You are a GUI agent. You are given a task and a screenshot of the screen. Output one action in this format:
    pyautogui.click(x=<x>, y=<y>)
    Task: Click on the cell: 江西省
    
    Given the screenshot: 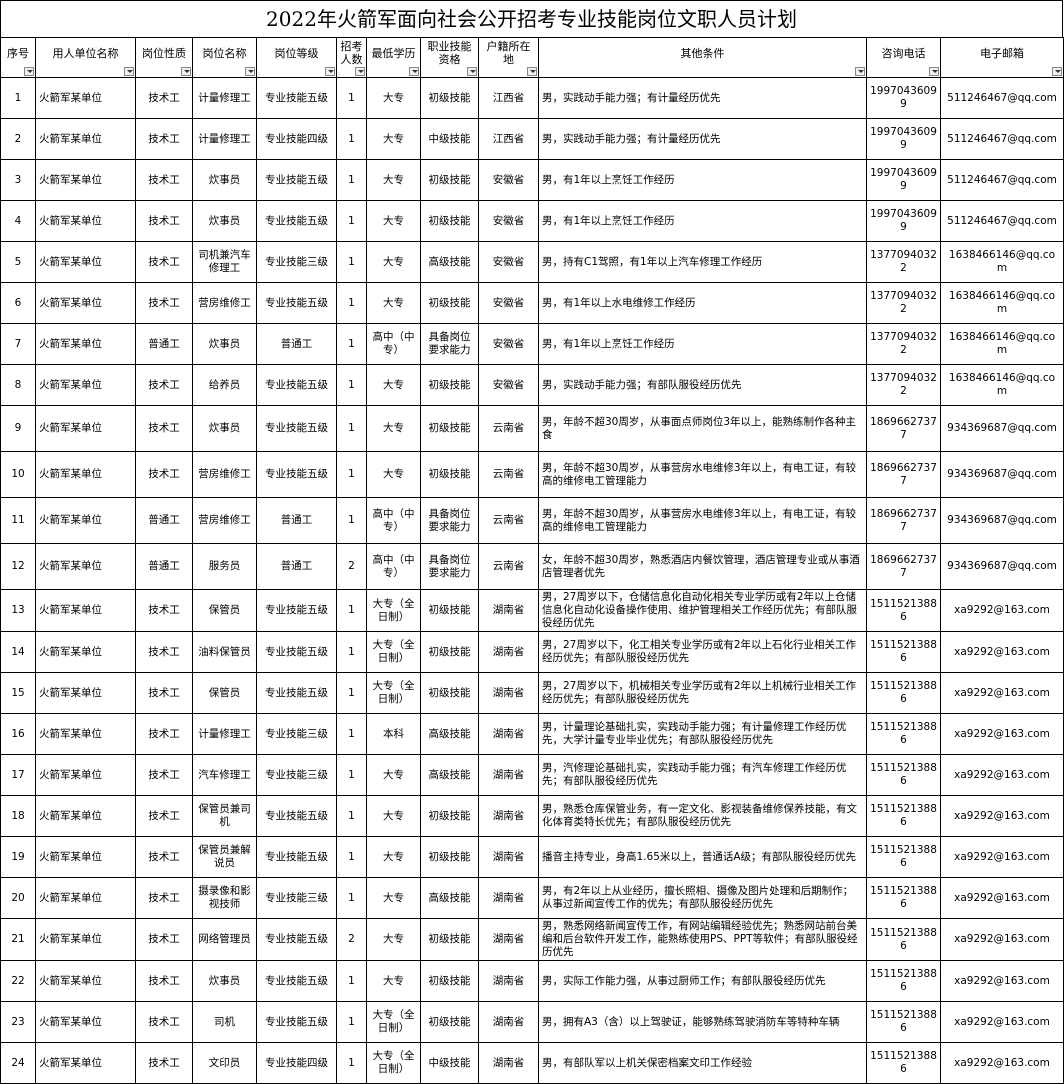 What is the action you would take?
    pyautogui.click(x=508, y=98)
    